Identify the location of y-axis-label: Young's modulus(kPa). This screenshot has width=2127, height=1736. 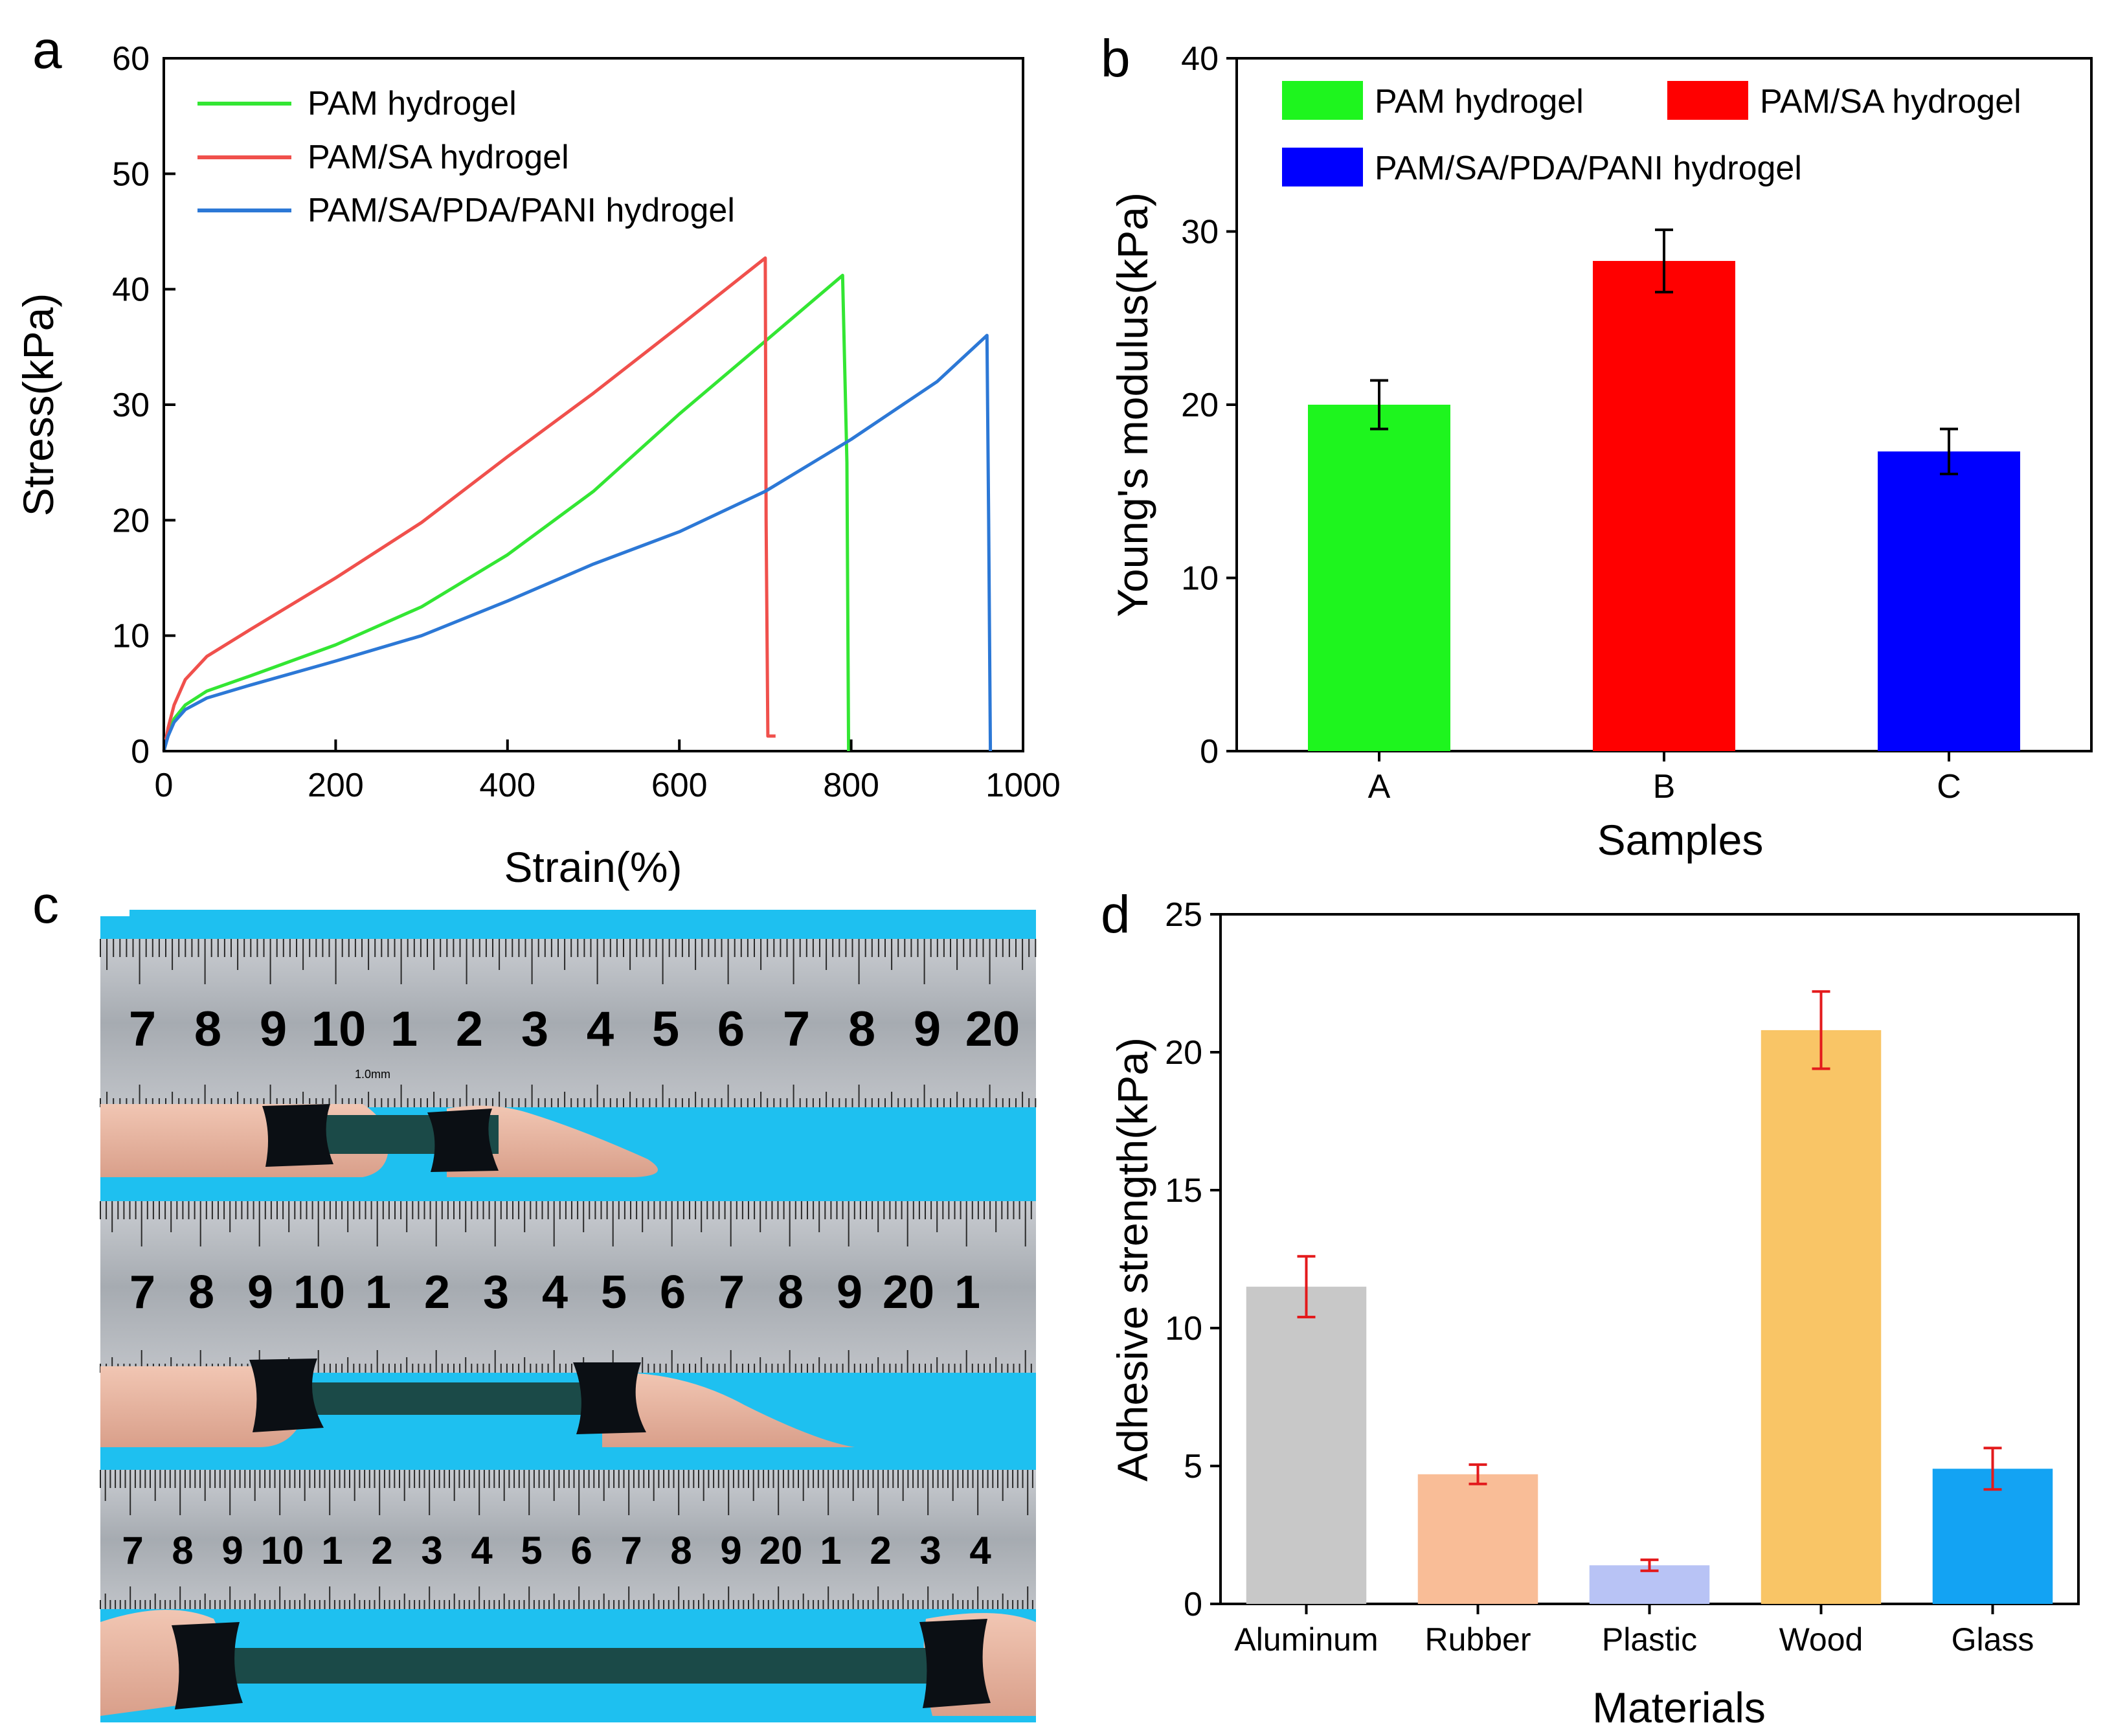
(1133, 404).